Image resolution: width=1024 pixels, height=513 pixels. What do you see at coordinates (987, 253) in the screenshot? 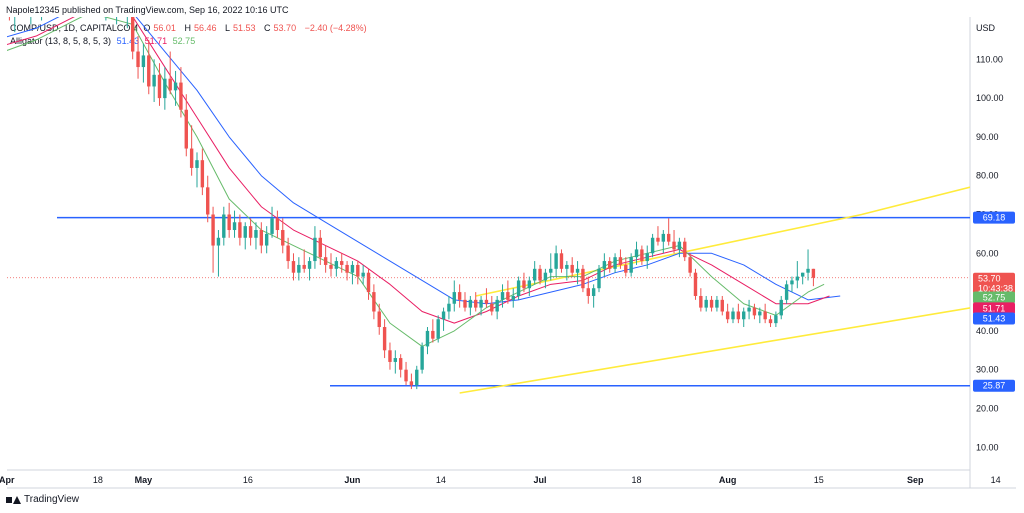
I see `price-tick-label: 60.00` at bounding box center [987, 253].